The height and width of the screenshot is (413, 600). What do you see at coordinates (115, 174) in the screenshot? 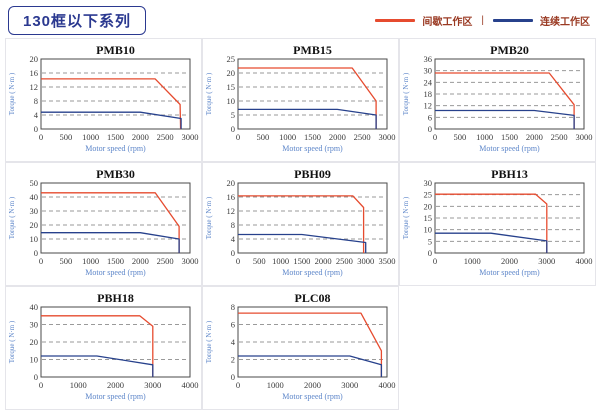
I see `svg-text: PMB30` at bounding box center [115, 174].